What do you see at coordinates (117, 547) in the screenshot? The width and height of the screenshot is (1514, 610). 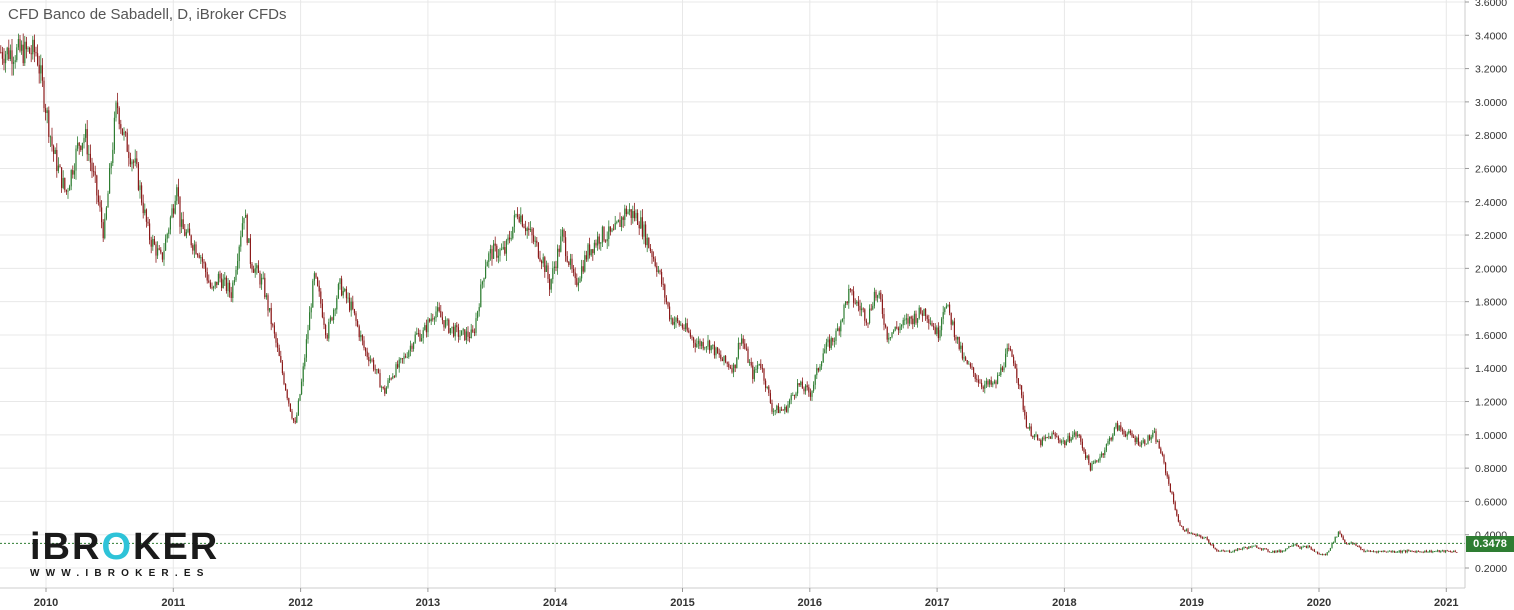 I see `logo-o-letter: O` at bounding box center [117, 547].